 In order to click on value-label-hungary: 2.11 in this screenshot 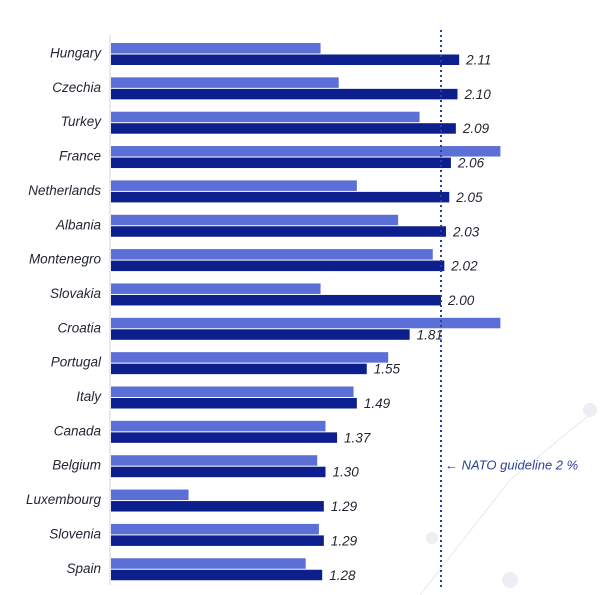, I will do `click(478, 60)`.